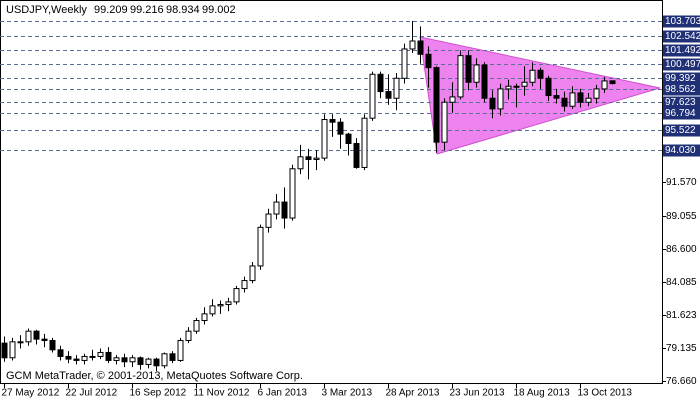 This screenshot has height=402, width=700. I want to click on y-tick-label: 91.570, so click(681, 182).